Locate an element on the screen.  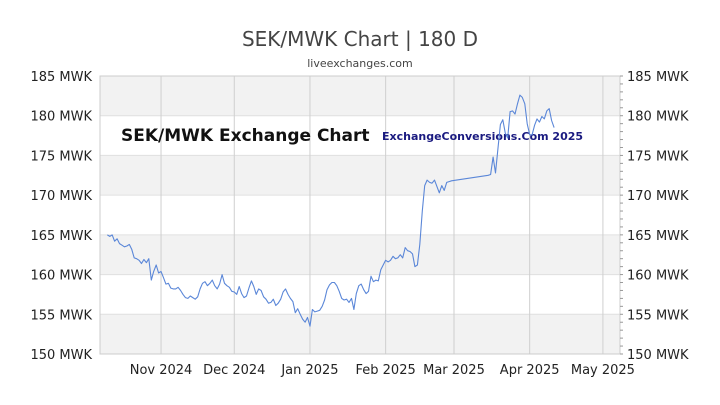
x-tick-label: Apr 2025 is located at coordinates (530, 370).